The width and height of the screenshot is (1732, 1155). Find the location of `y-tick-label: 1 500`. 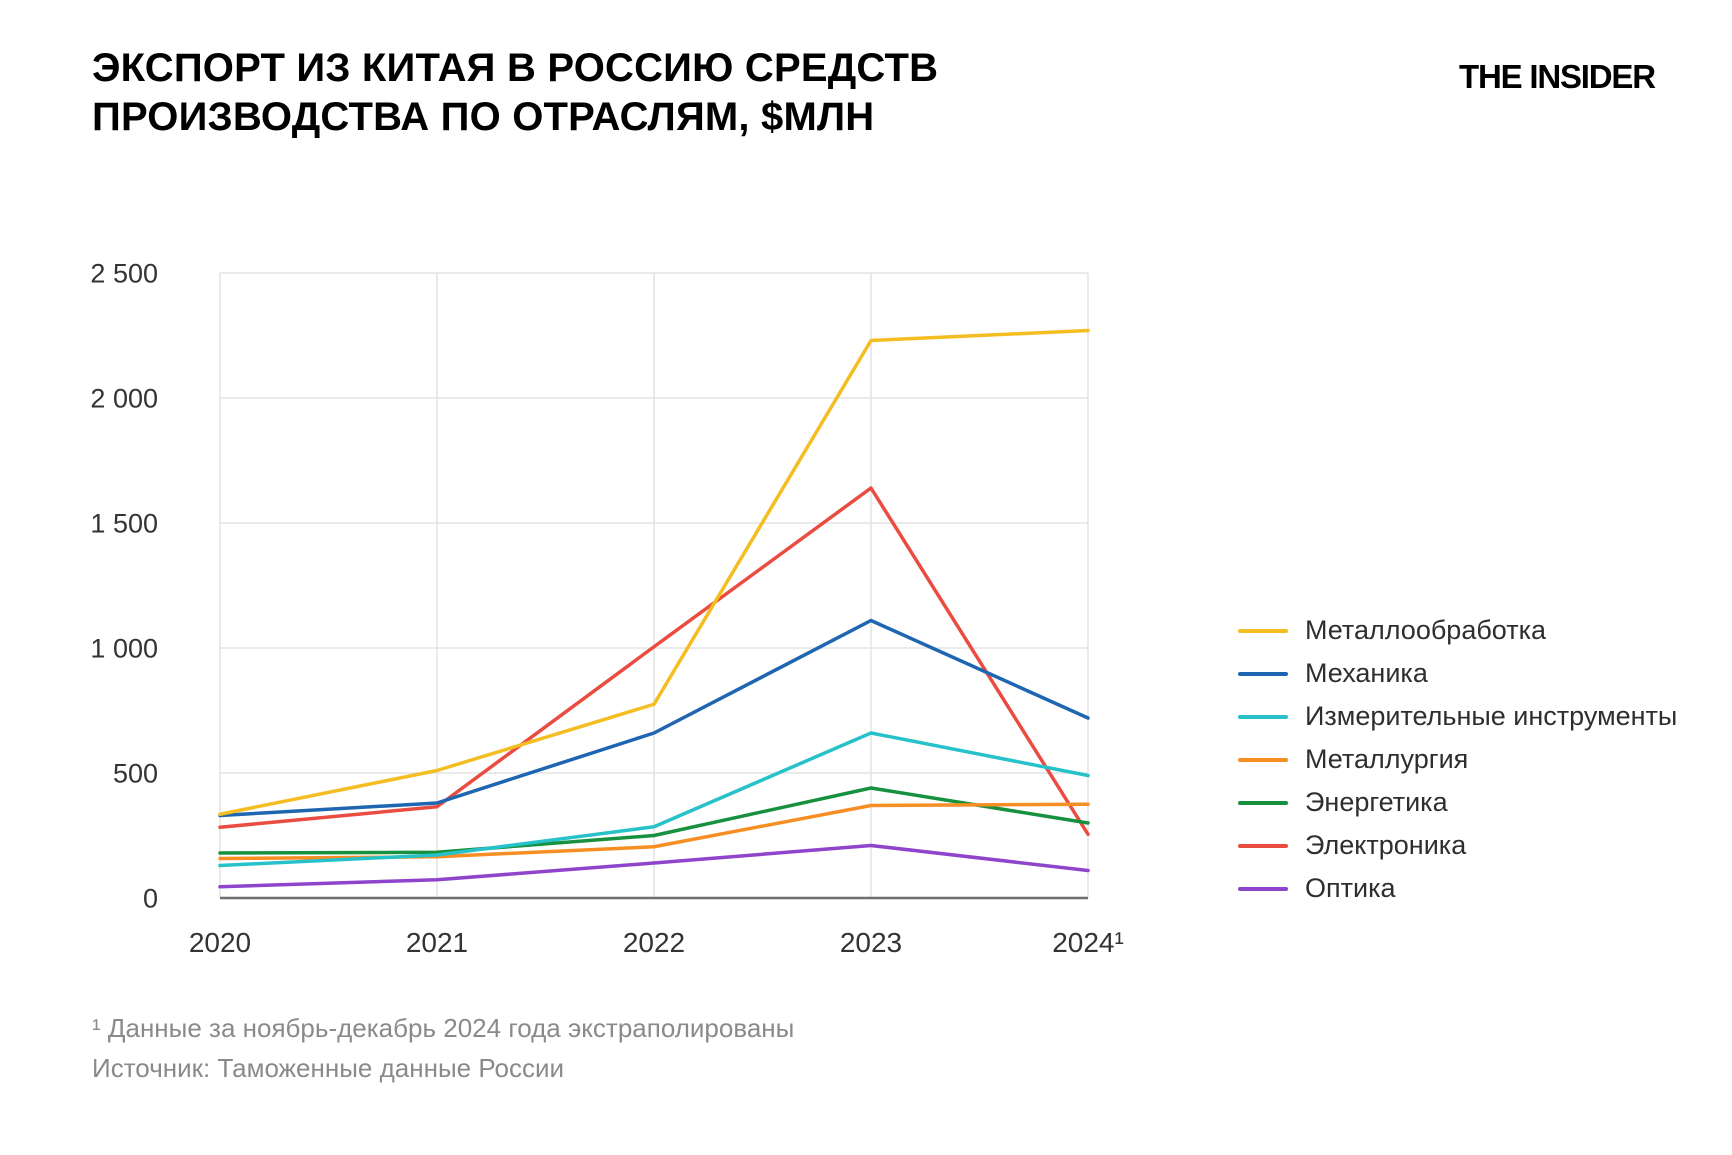

y-tick-label: 1 500 is located at coordinates (124, 524).